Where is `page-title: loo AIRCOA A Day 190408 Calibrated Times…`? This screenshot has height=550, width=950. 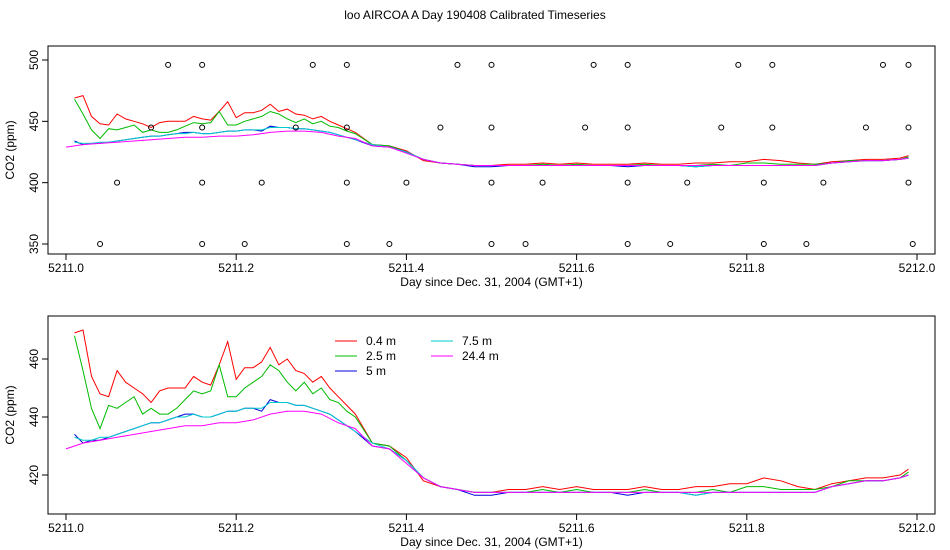
page-title: loo AIRCOA A Day 190408 Calibrated Times… is located at coordinates (474, 15).